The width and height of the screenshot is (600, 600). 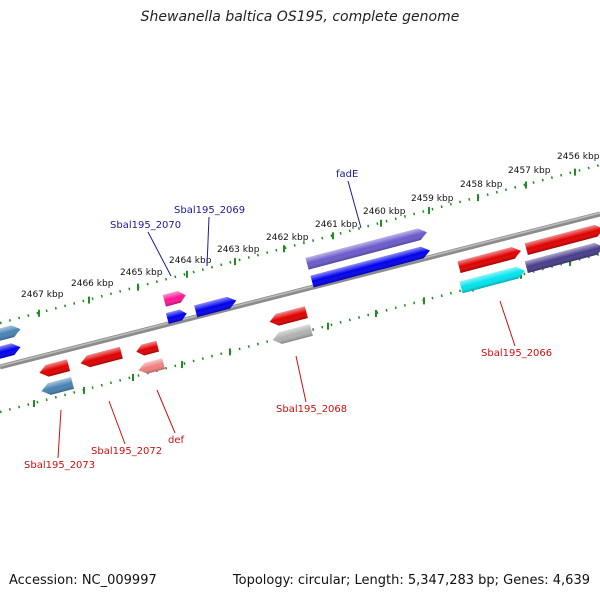 I want to click on scale-tick-label: 2459 kbp, so click(x=432, y=199).